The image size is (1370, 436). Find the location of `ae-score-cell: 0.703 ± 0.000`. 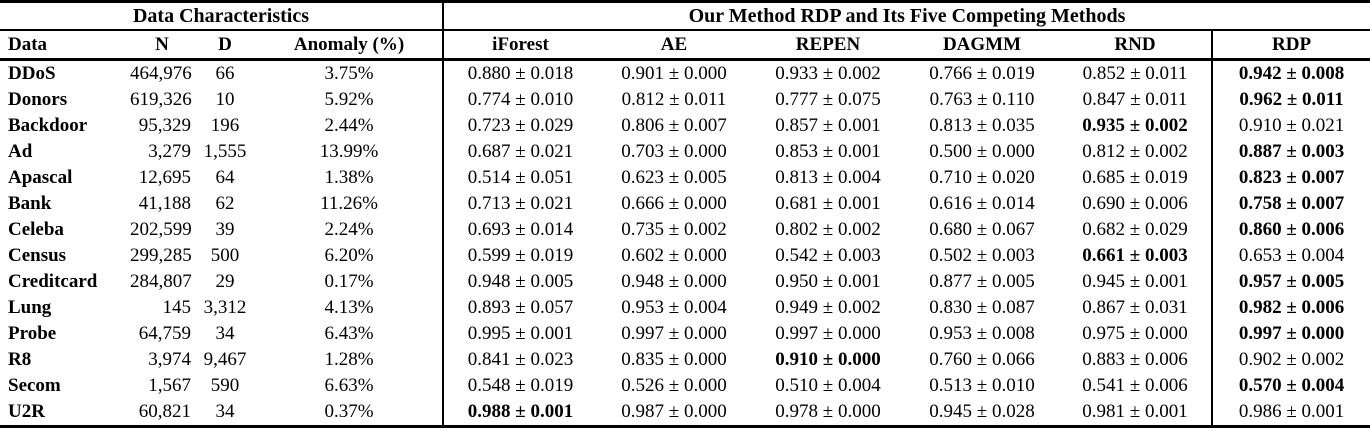

ae-score-cell: 0.703 ± 0.000 is located at coordinates (674, 151).